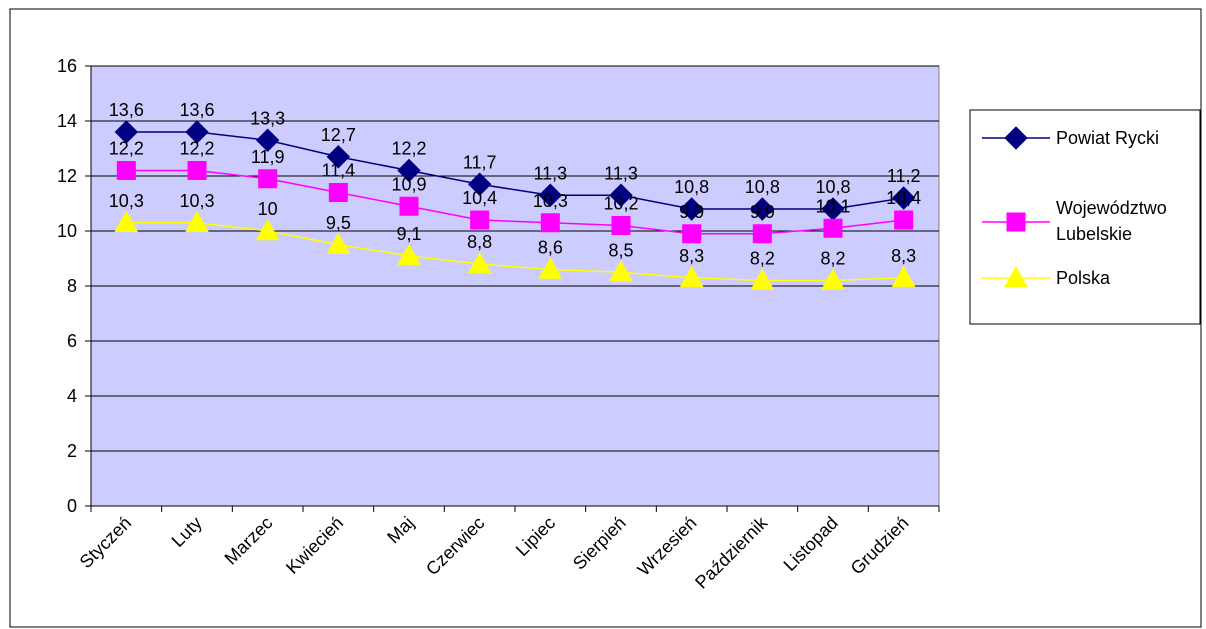  What do you see at coordinates (67, 231) in the screenshot?
I see `y-tick-label: 10` at bounding box center [67, 231].